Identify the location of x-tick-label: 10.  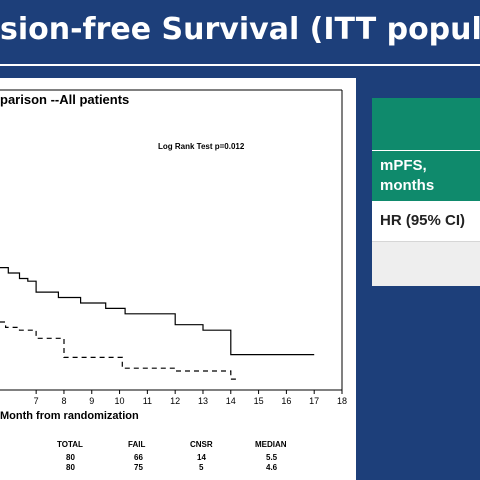
(120, 401).